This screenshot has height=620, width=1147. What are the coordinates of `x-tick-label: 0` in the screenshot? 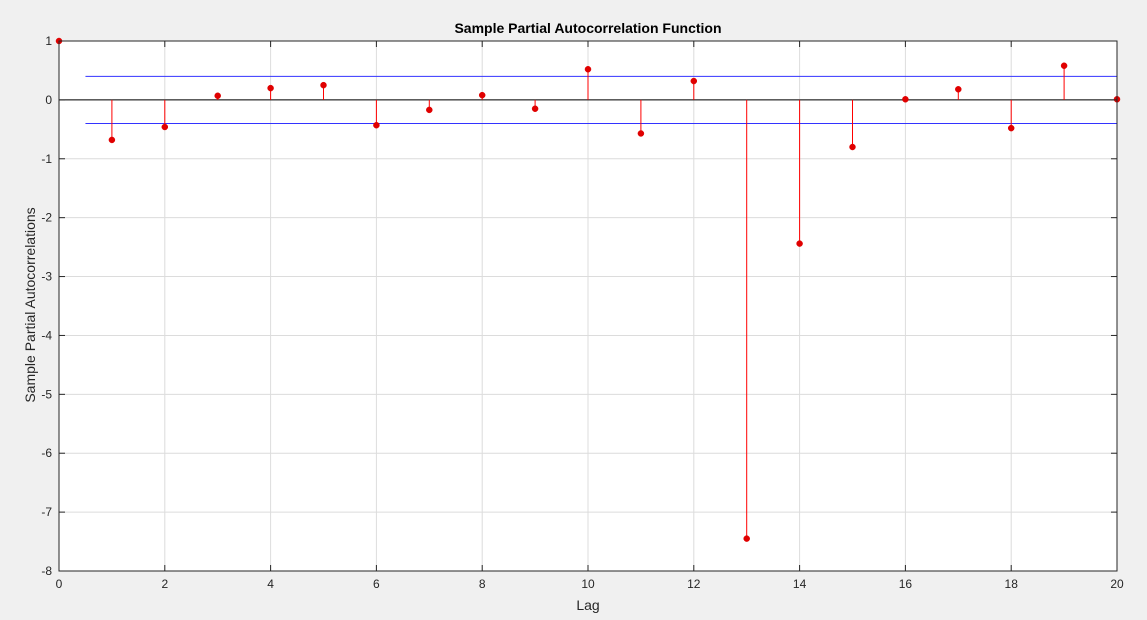 It's located at (59, 584).